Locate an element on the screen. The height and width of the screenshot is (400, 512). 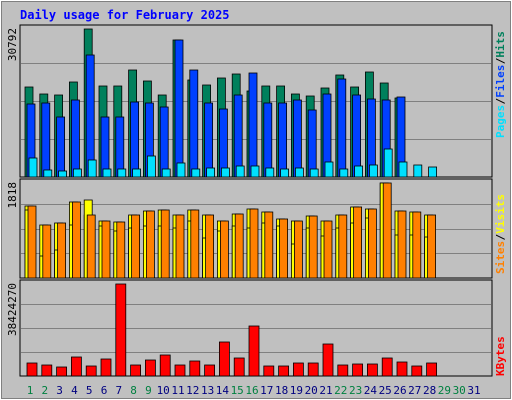
day-label-22: 22 is located at coordinates (340, 390).